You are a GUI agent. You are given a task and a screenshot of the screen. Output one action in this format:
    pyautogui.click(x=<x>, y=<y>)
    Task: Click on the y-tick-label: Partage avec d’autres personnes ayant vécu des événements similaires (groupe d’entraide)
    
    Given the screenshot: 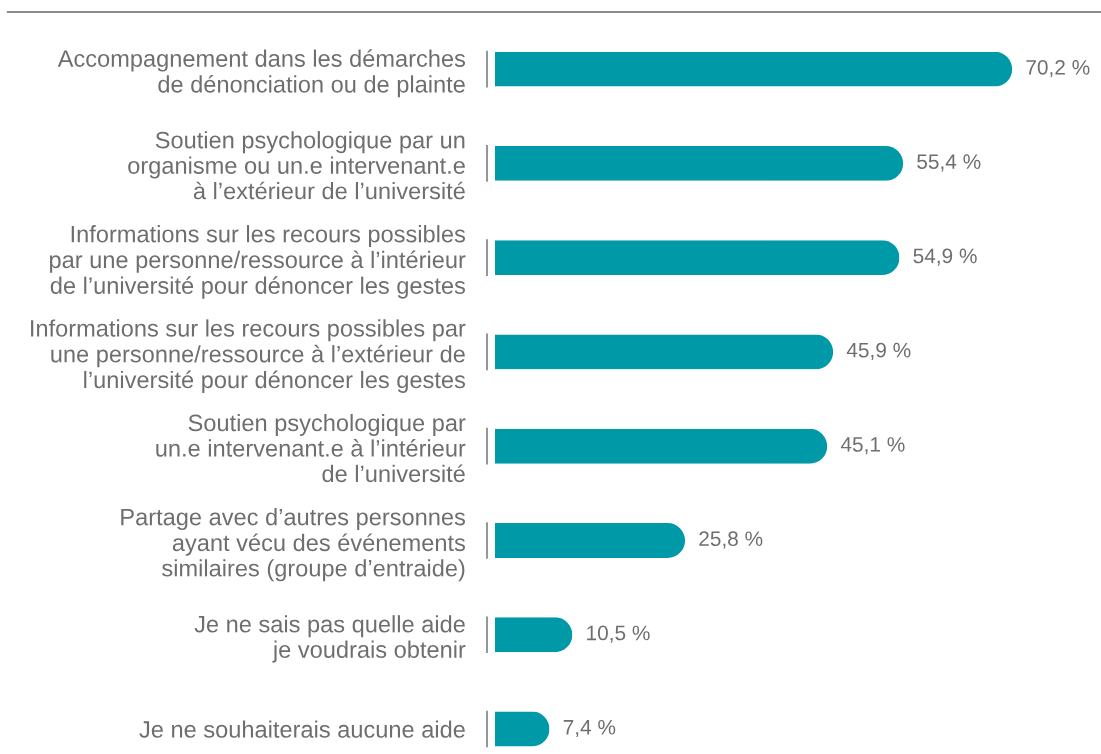 What is the action you would take?
    pyautogui.click(x=293, y=545)
    